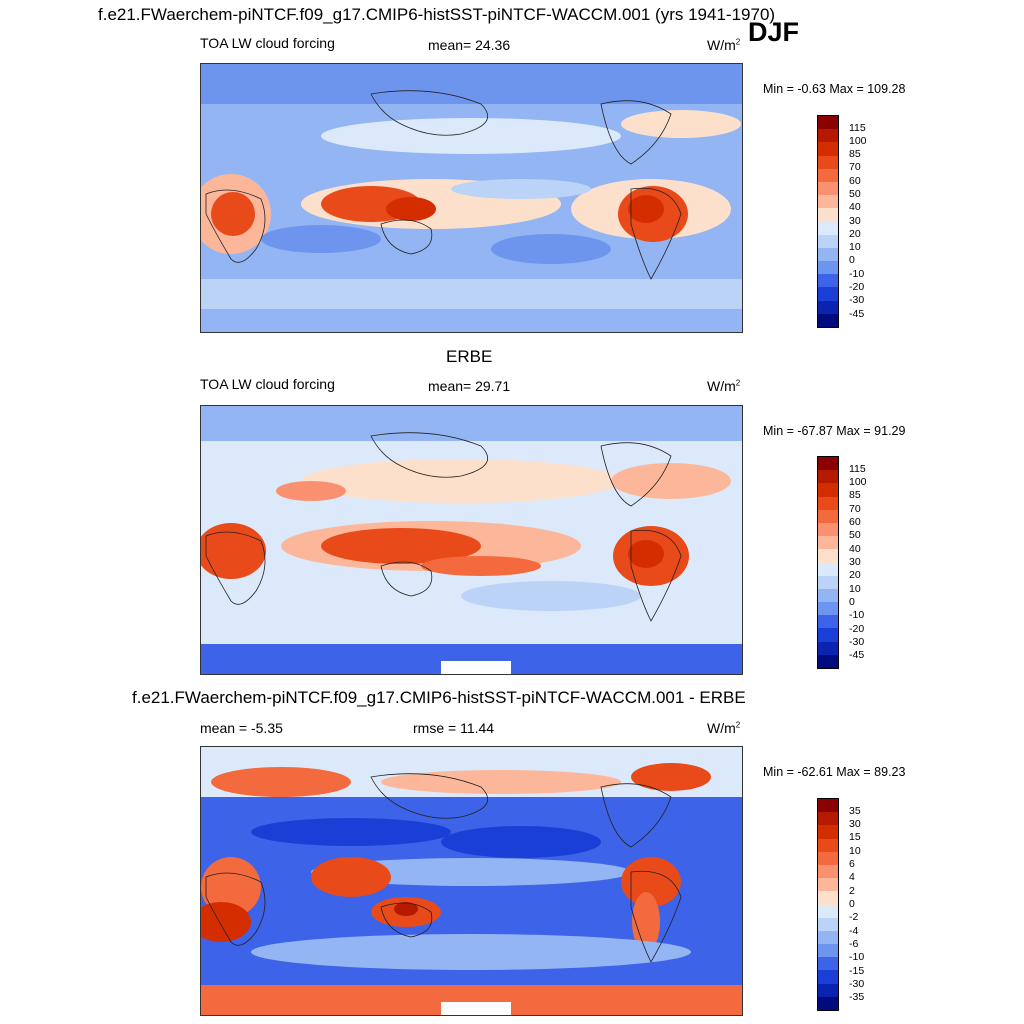  I want to click on cb1-tick: 70, so click(855, 167).